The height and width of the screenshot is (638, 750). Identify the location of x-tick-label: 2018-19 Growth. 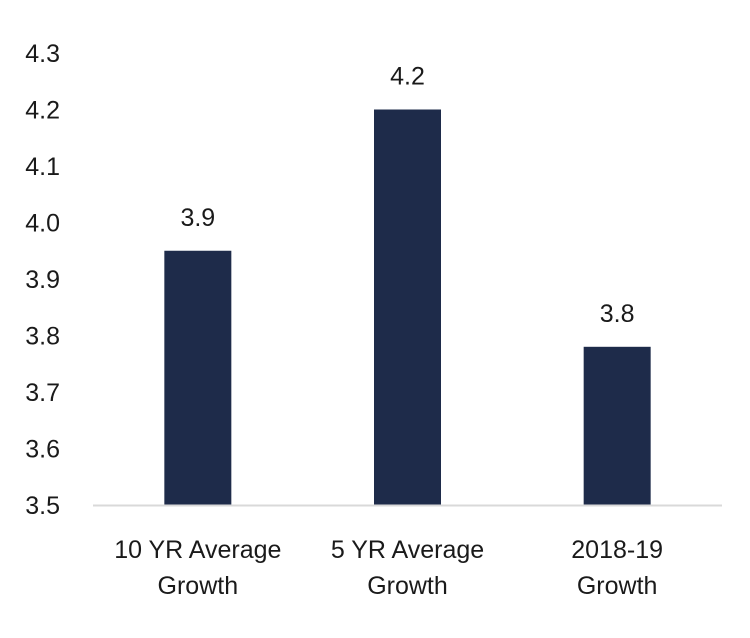
(617, 568).